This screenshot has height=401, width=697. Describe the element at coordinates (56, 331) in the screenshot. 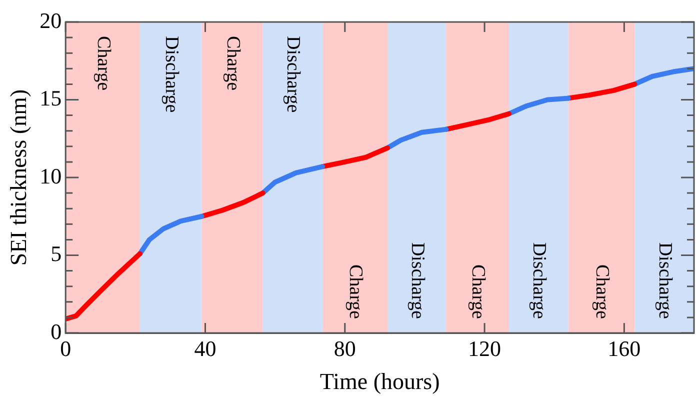

I see `y-tick-label: 0` at that location.